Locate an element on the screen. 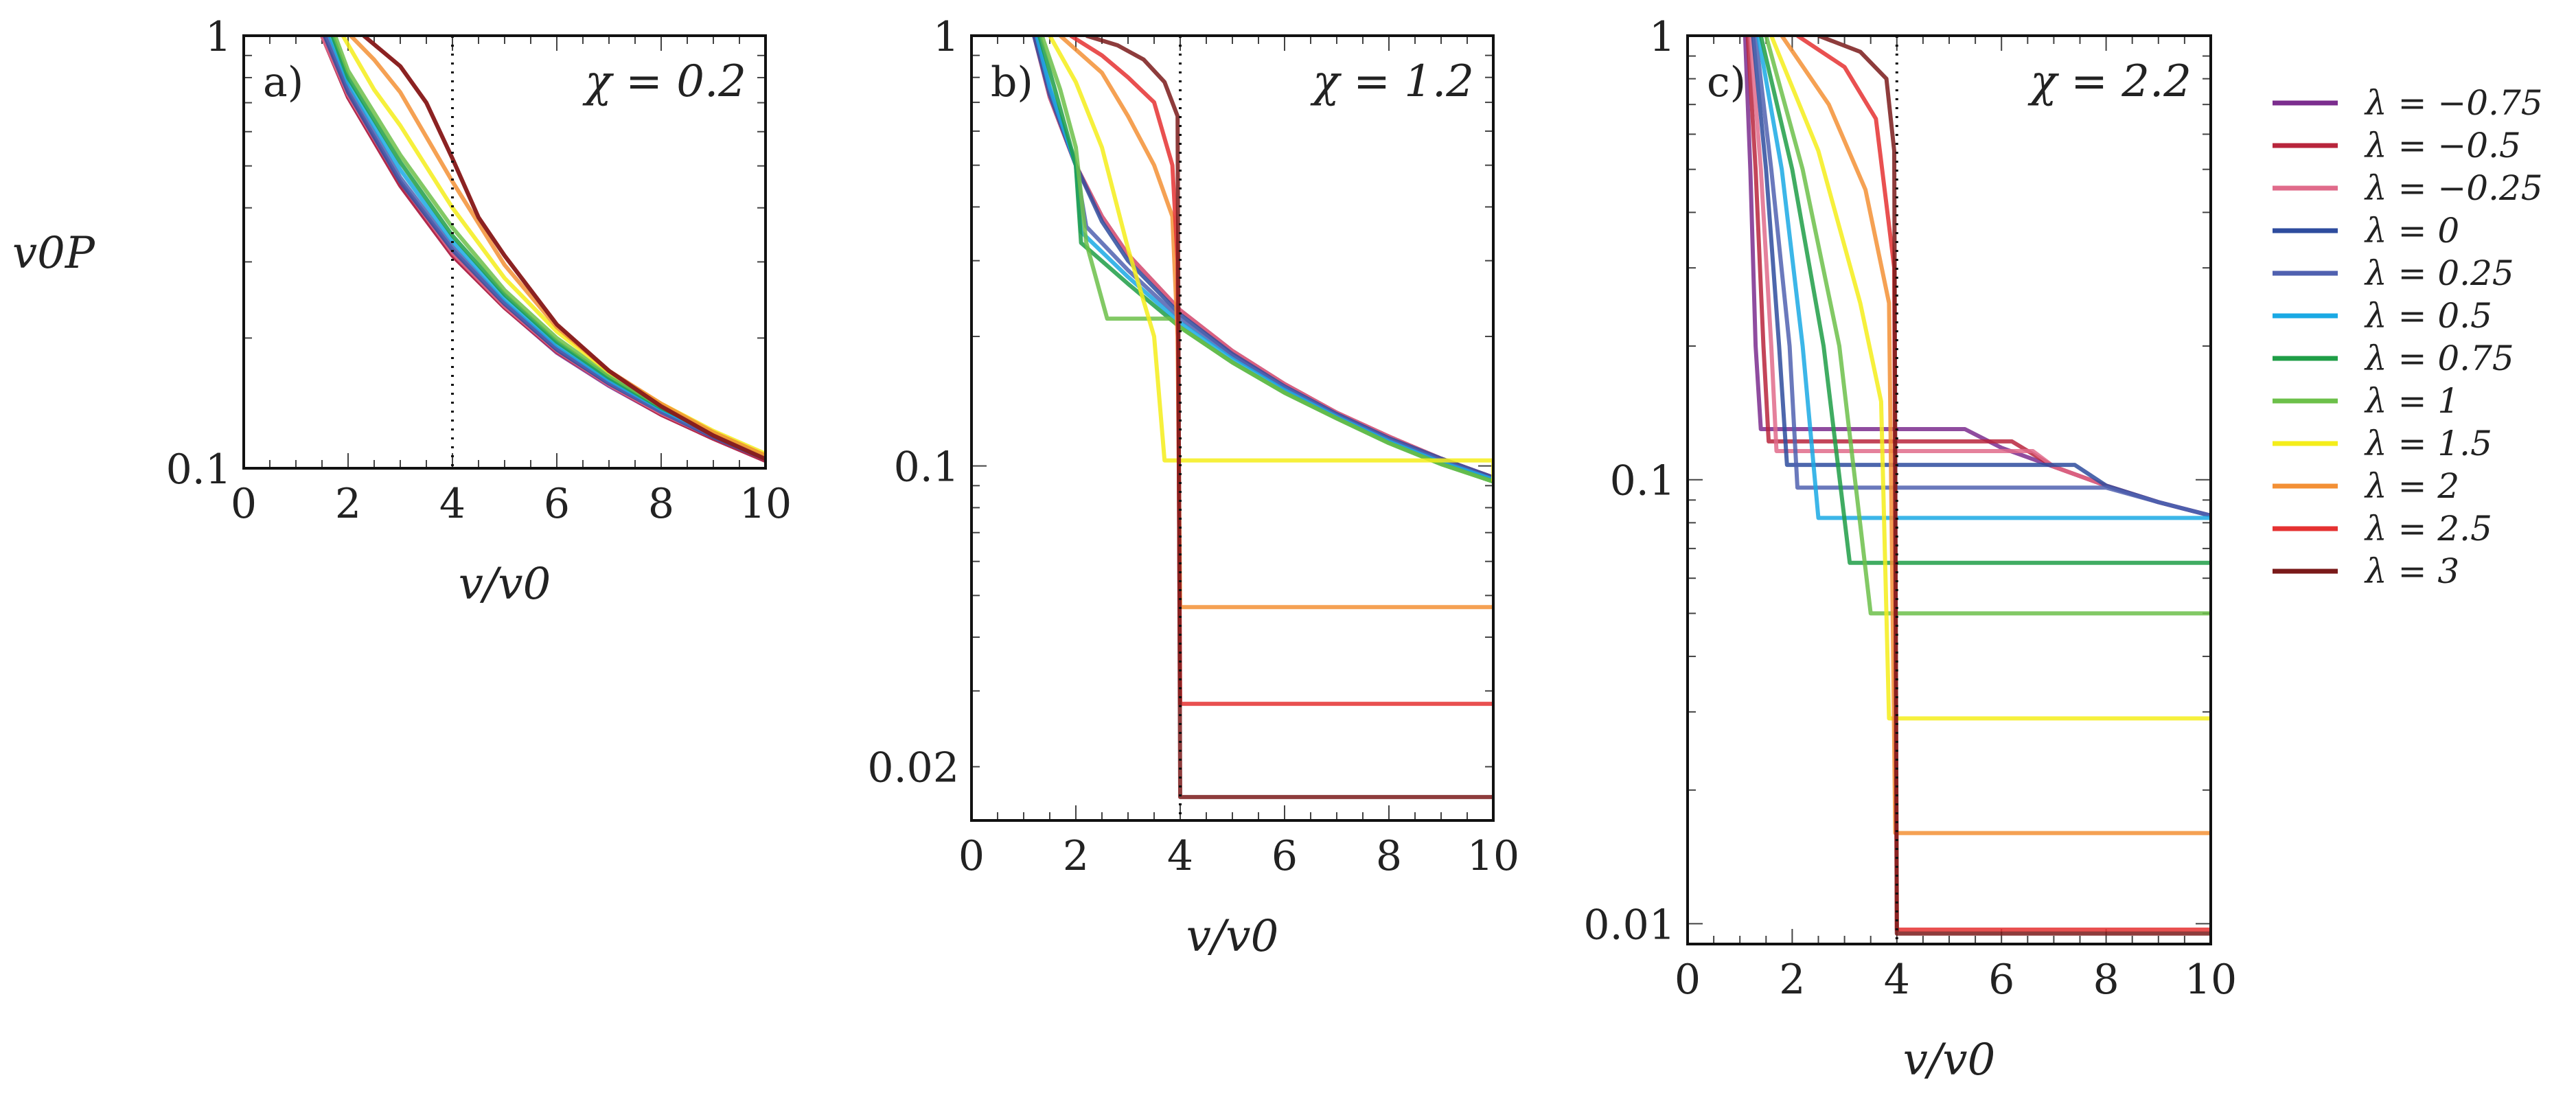 This screenshot has width=2576, height=1115. legend-label: λ = 2 is located at coordinates (2411, 486).